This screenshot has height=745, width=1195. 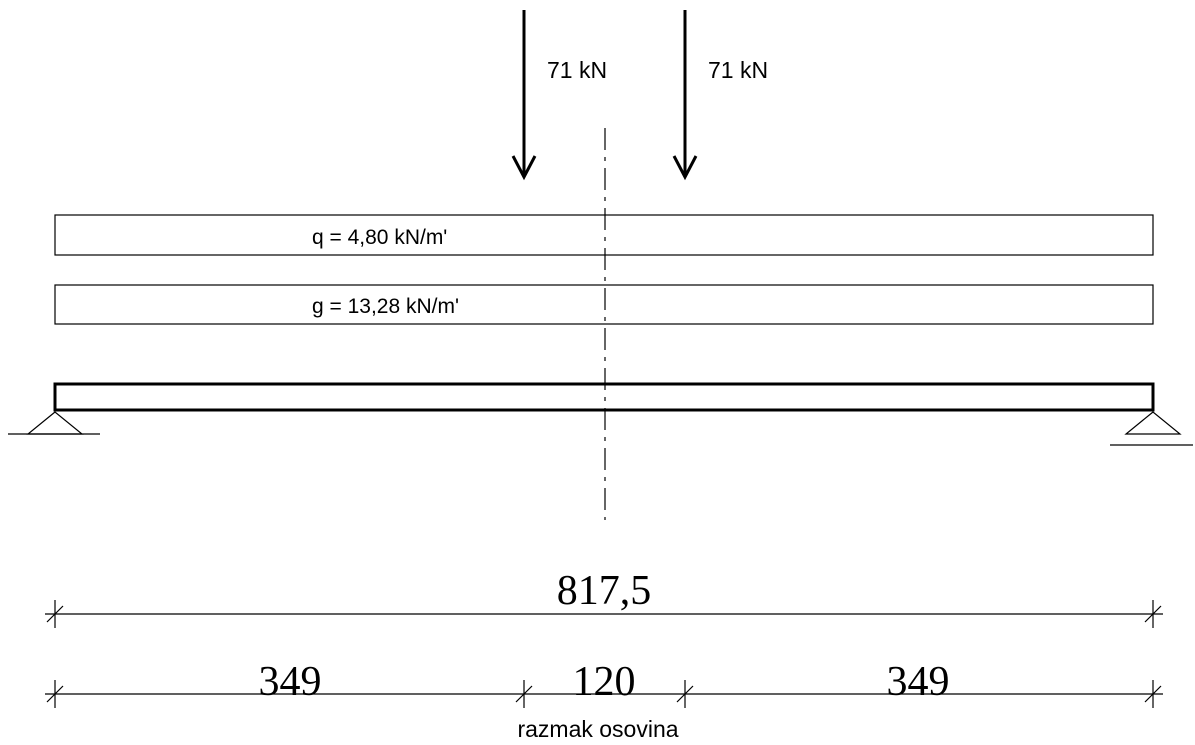 I want to click on dimension-total-label: 817,5, so click(x=604, y=591).